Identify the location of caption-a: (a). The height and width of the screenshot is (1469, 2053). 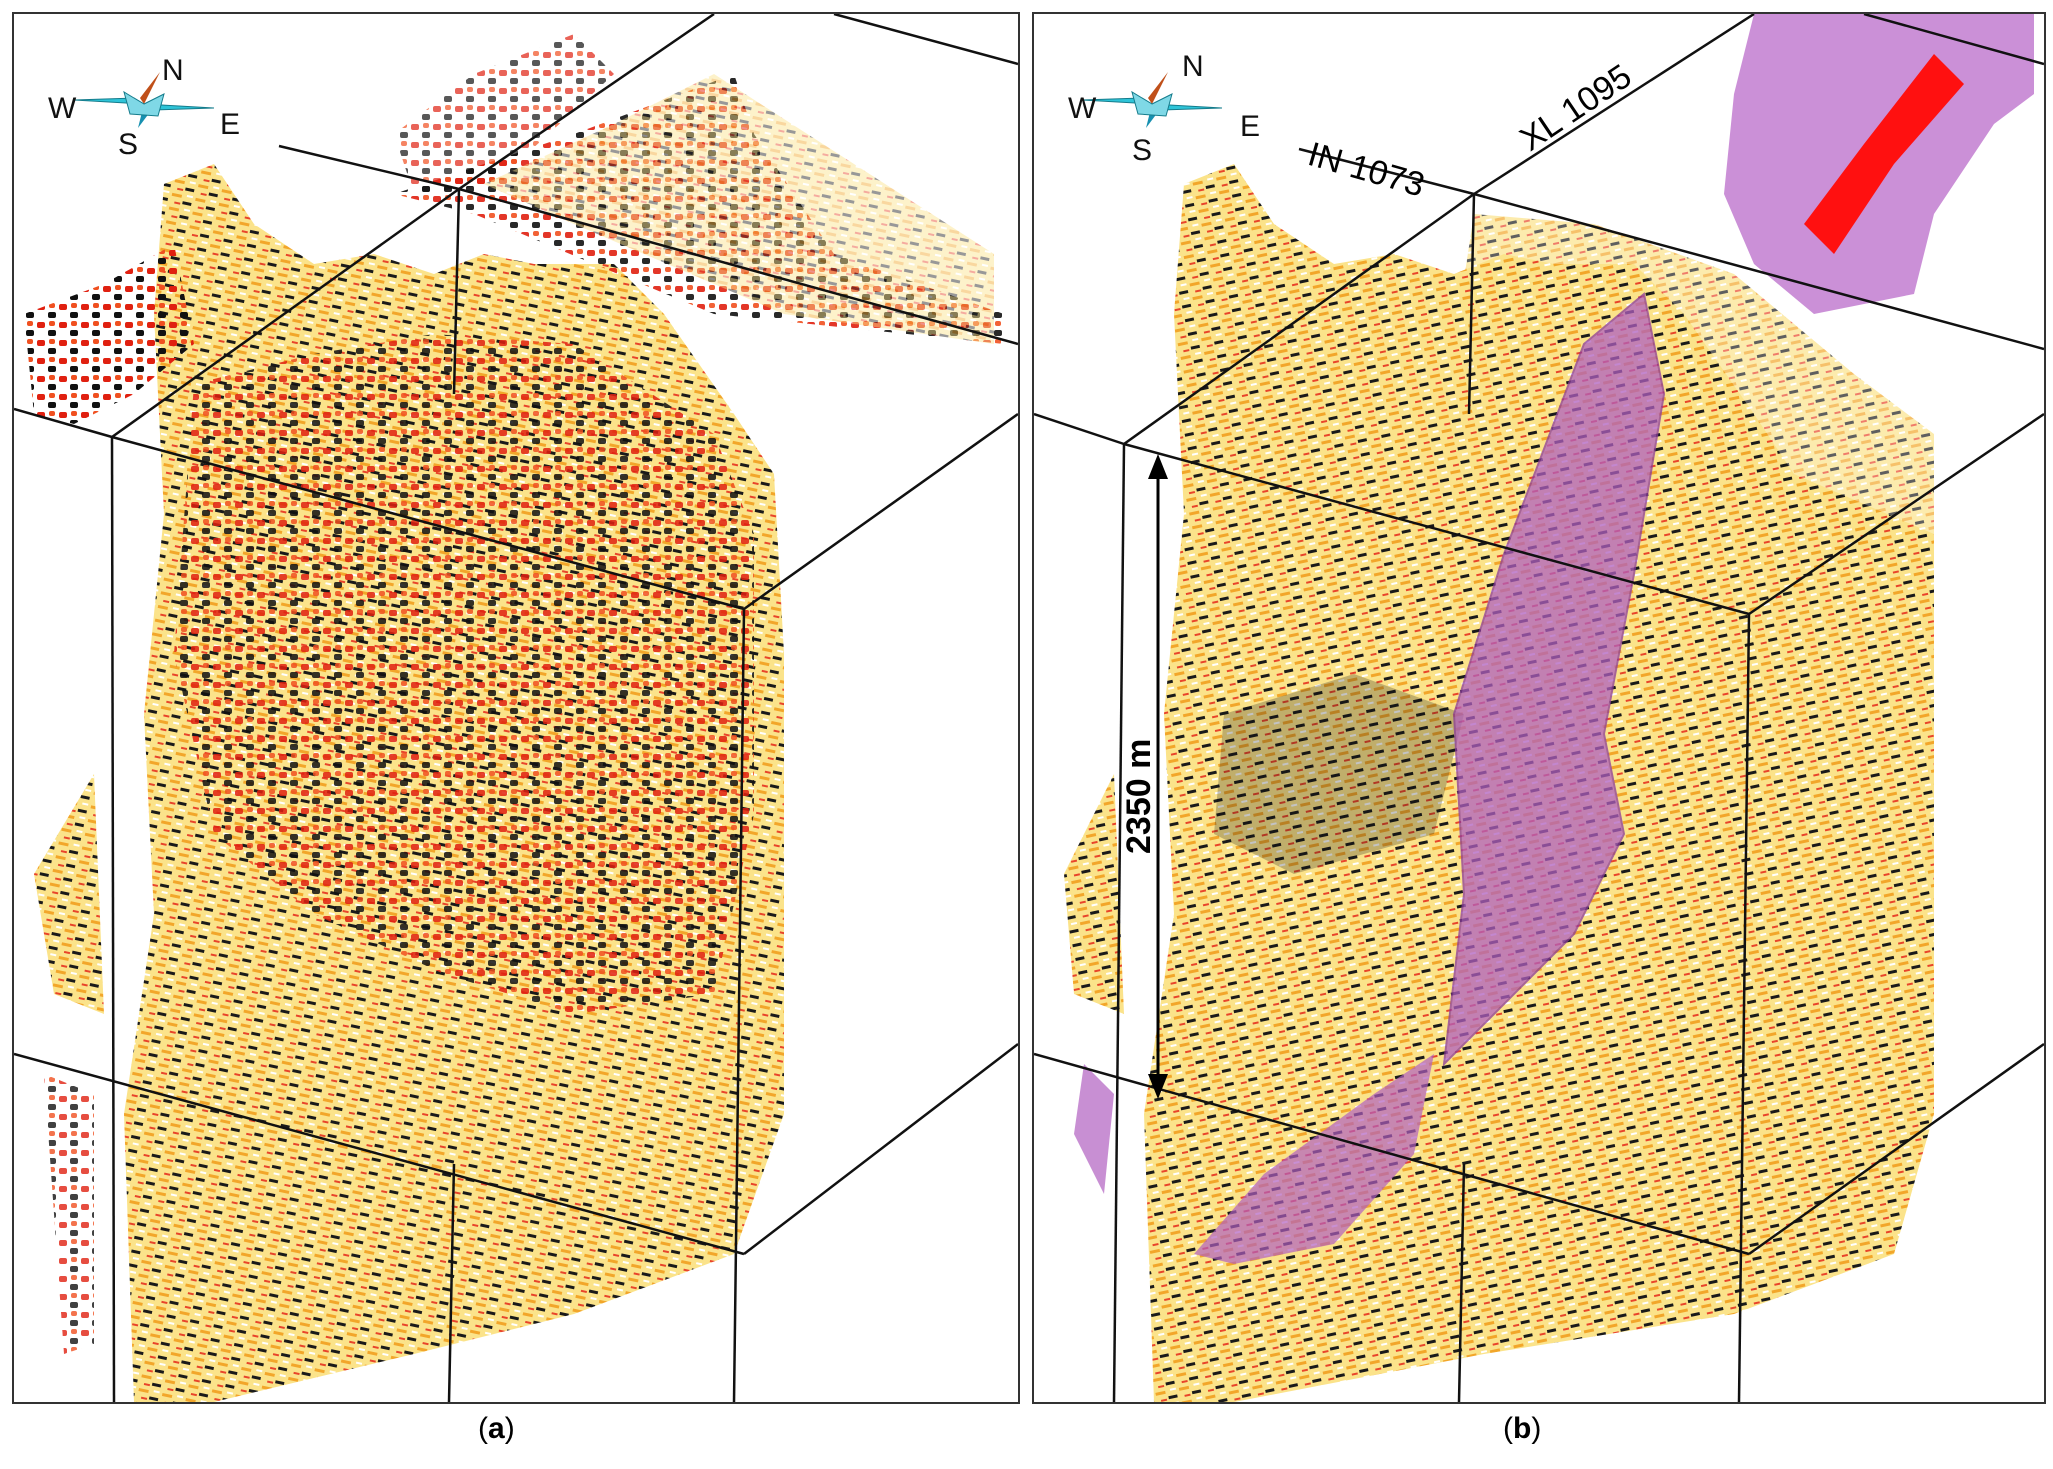
(496, 1429).